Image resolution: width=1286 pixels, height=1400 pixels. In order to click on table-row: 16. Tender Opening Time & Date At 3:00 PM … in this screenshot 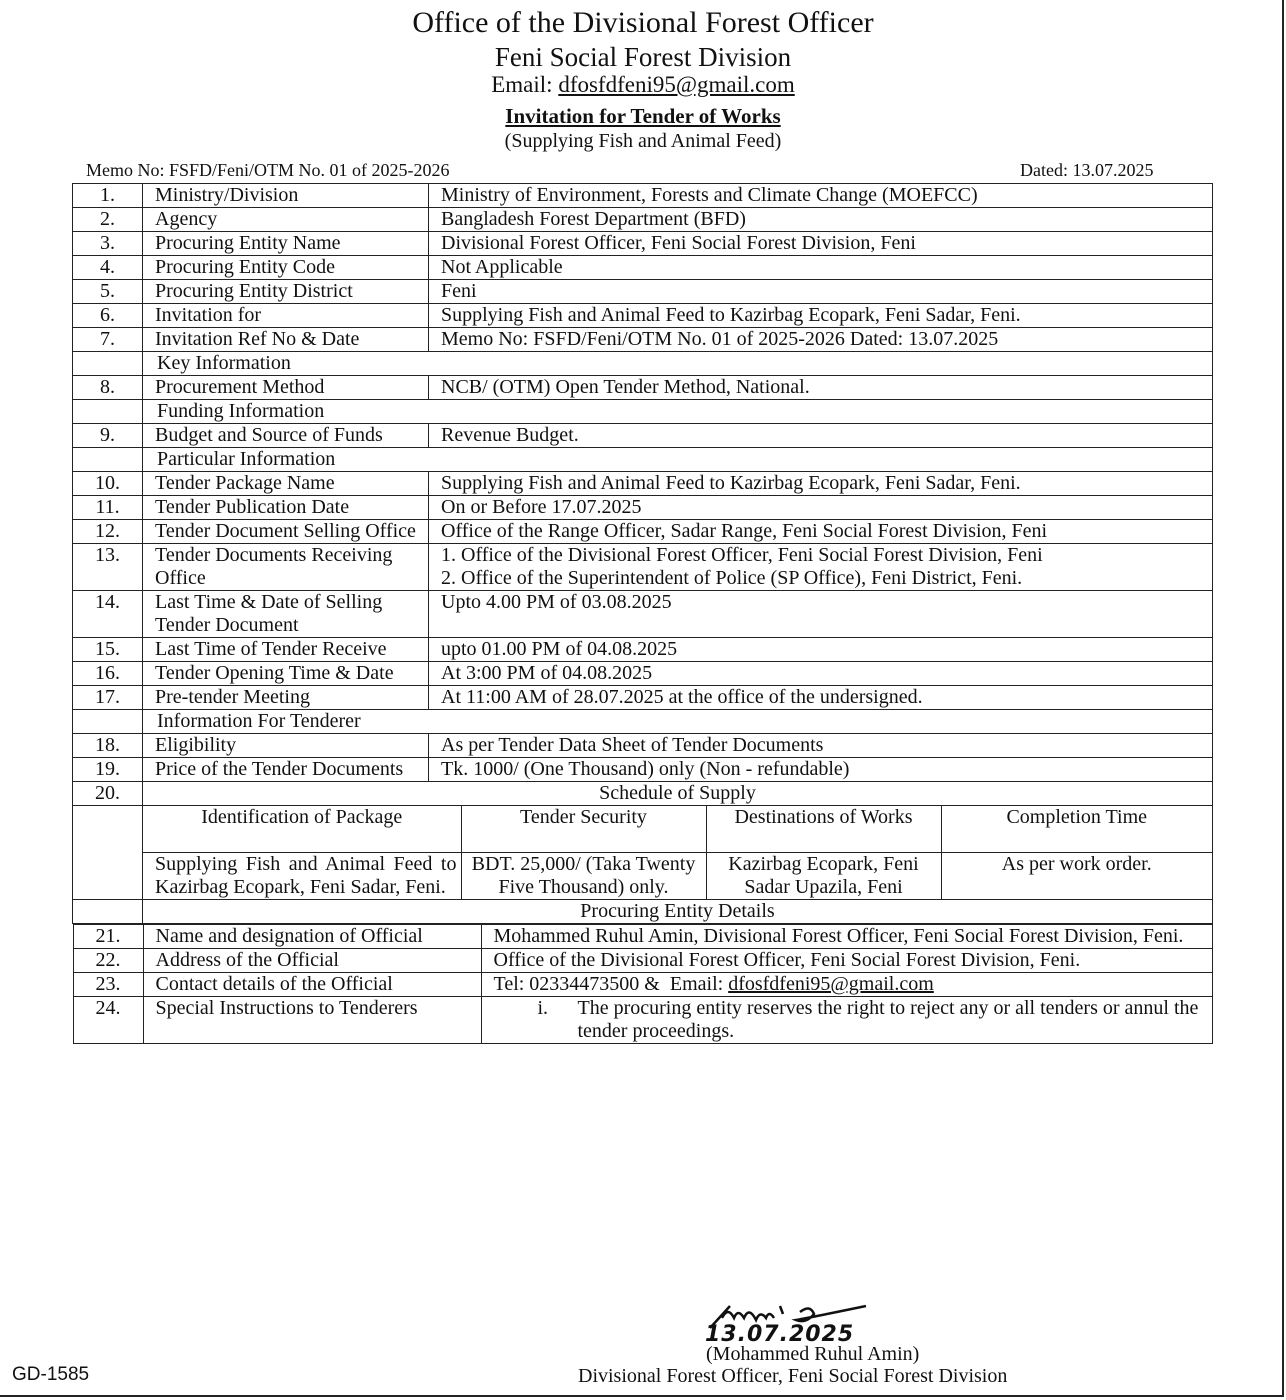, I will do `click(642, 673)`.